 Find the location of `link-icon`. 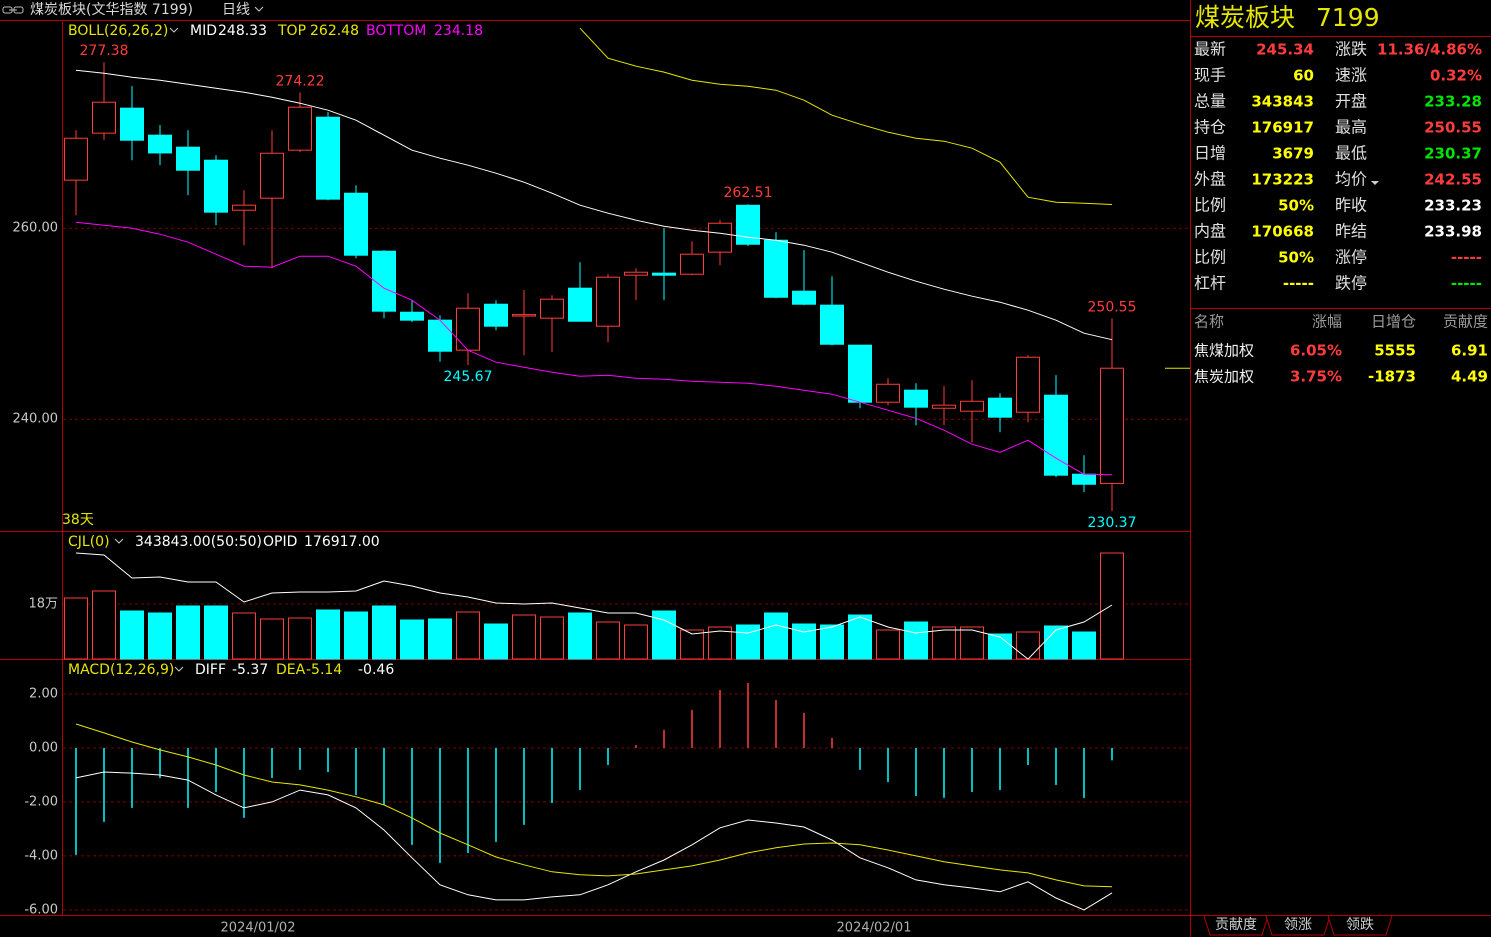

link-icon is located at coordinates (13, 10).